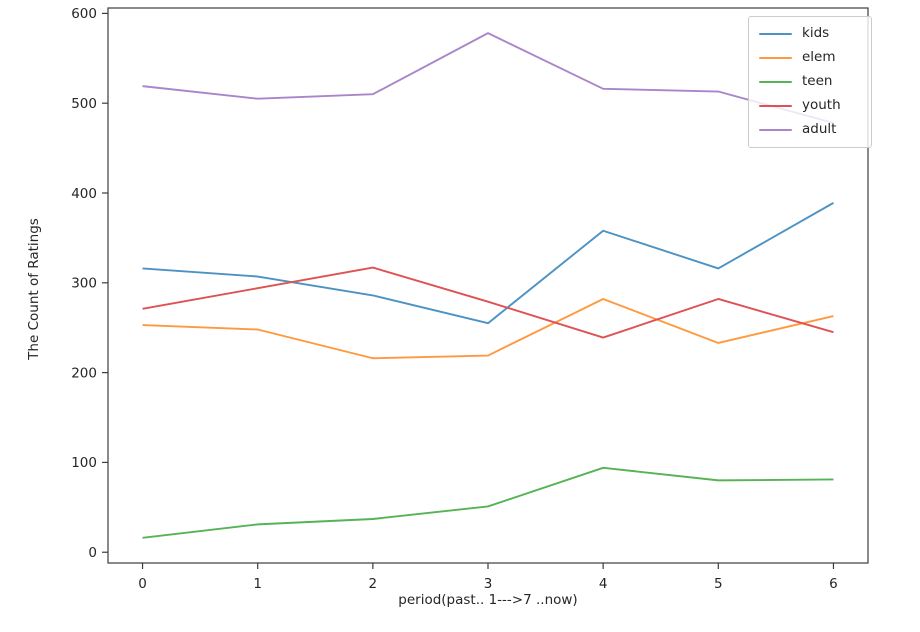  What do you see at coordinates (775, 58) in the screenshot?
I see `legend-line-swatch-elem` at bounding box center [775, 58].